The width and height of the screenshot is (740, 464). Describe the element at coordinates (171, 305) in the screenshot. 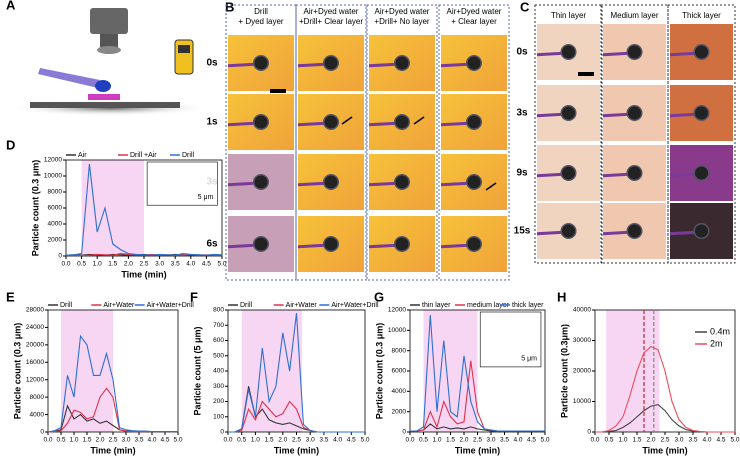

I see `legend-label: Air+Water+Drill` at that location.